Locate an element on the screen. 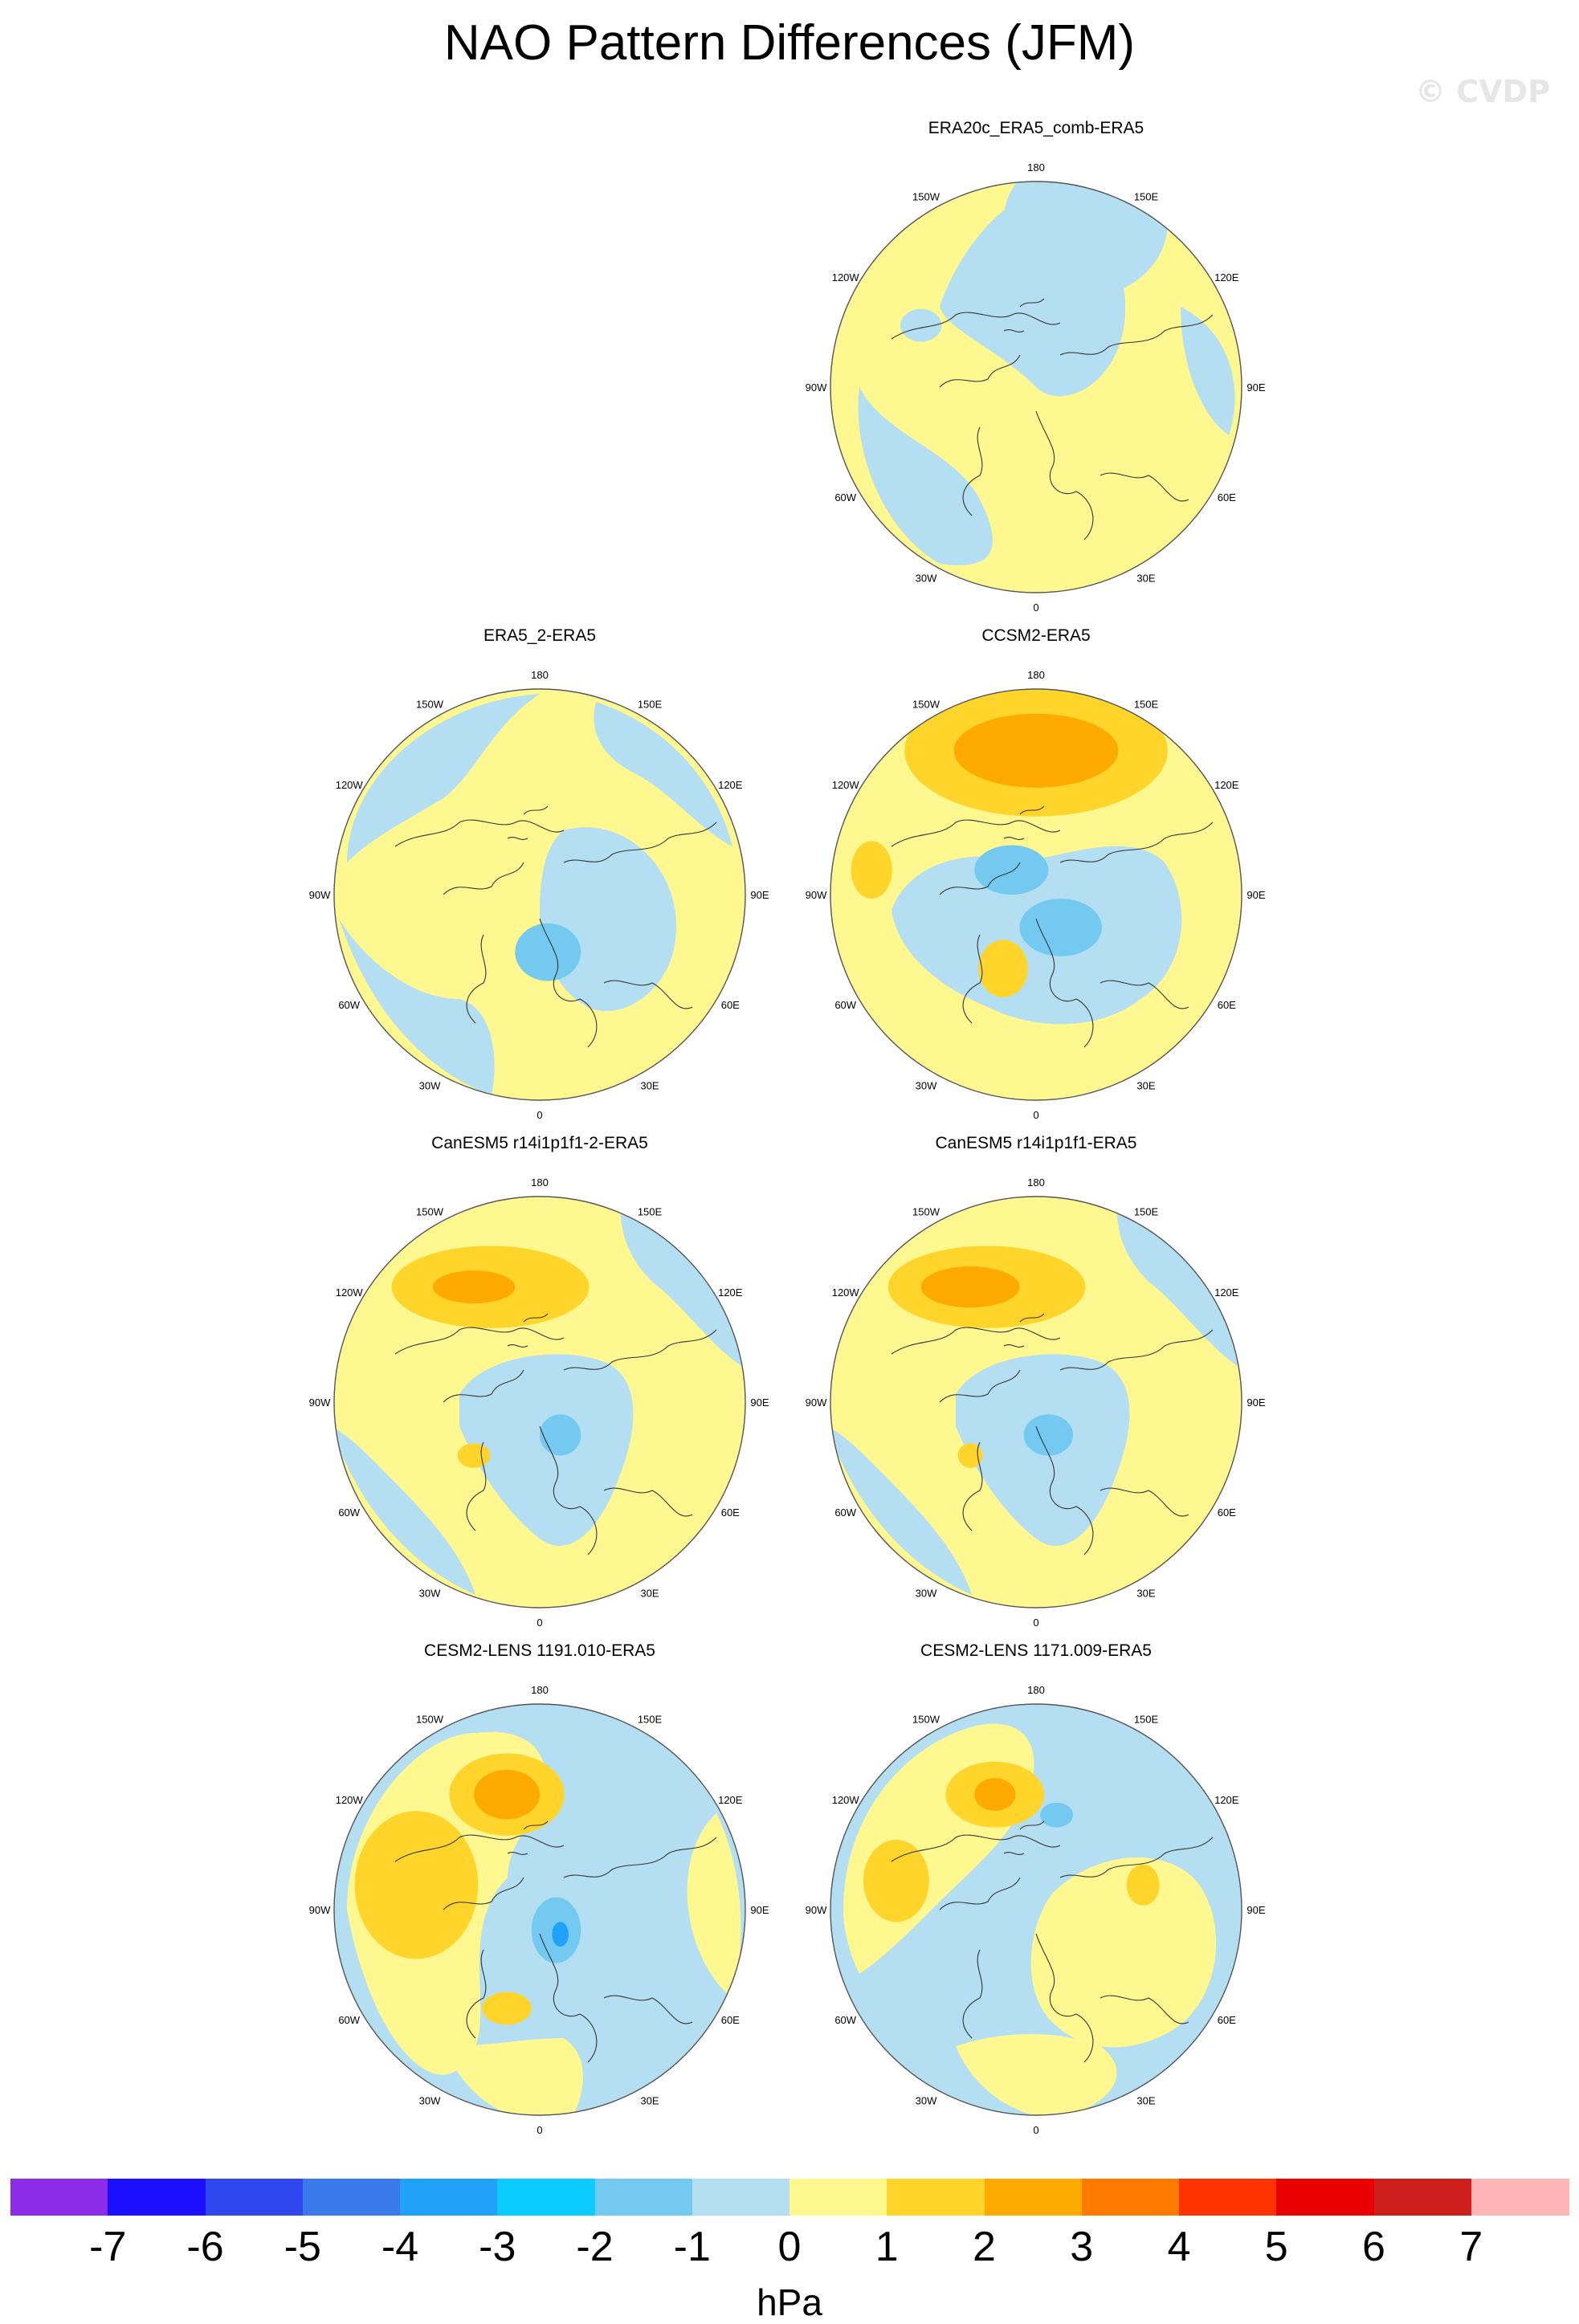  figure-title: NAO Pattern Differences (JFM) is located at coordinates (789, 43).